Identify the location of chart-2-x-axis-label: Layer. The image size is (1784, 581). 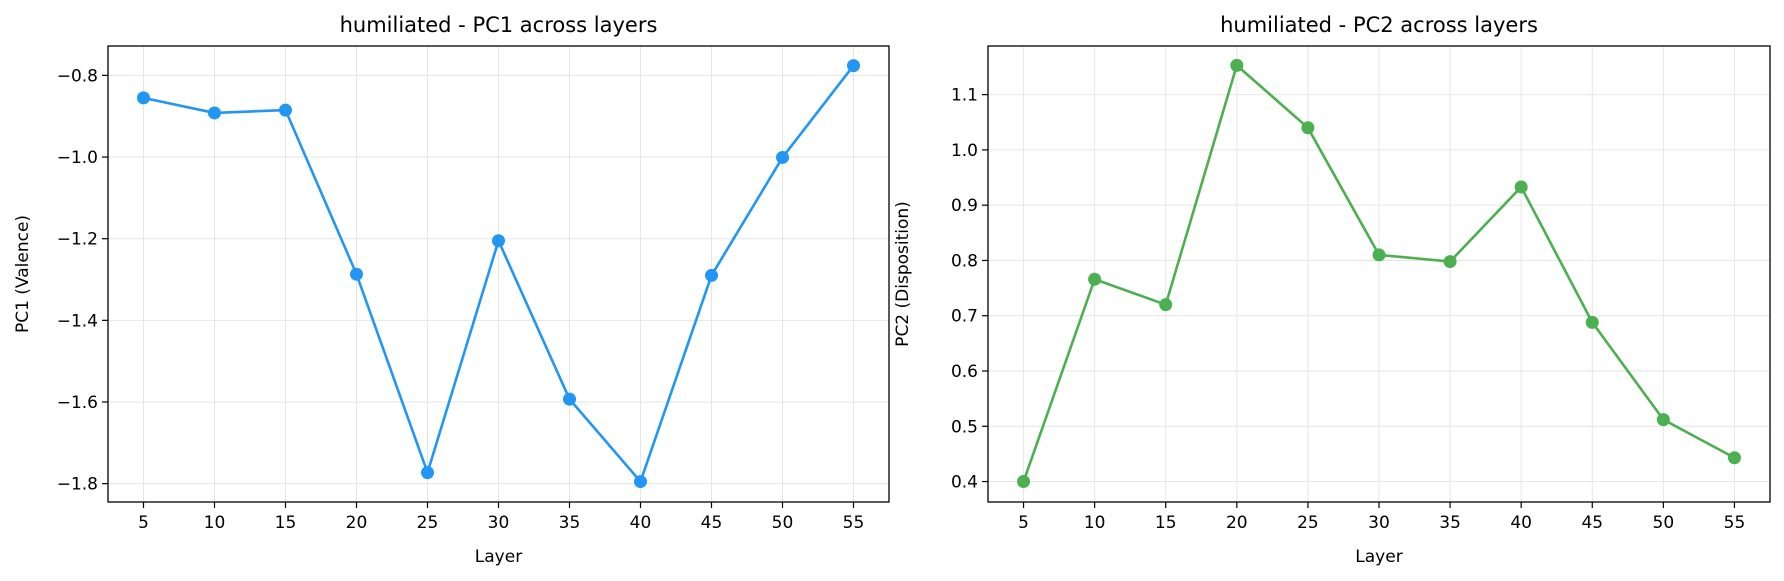
(1378, 557).